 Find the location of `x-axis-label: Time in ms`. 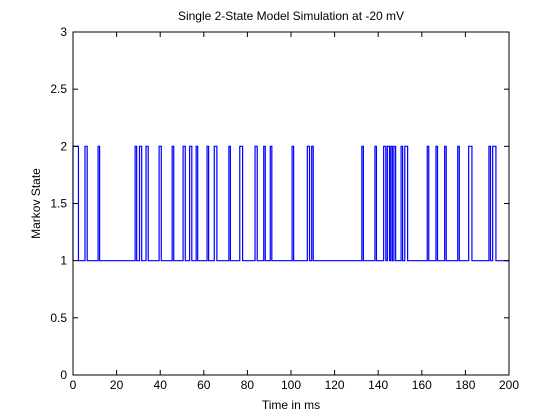

x-axis-label: Time in ms is located at coordinates (291, 405).